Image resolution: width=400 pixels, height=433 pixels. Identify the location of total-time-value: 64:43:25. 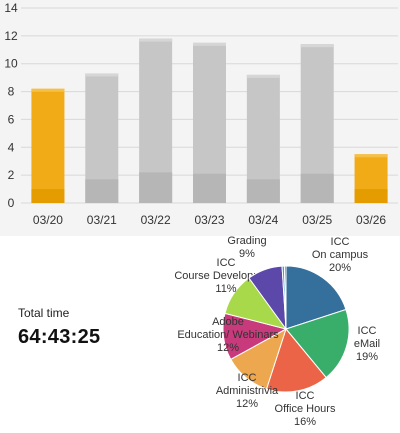
(59, 337).